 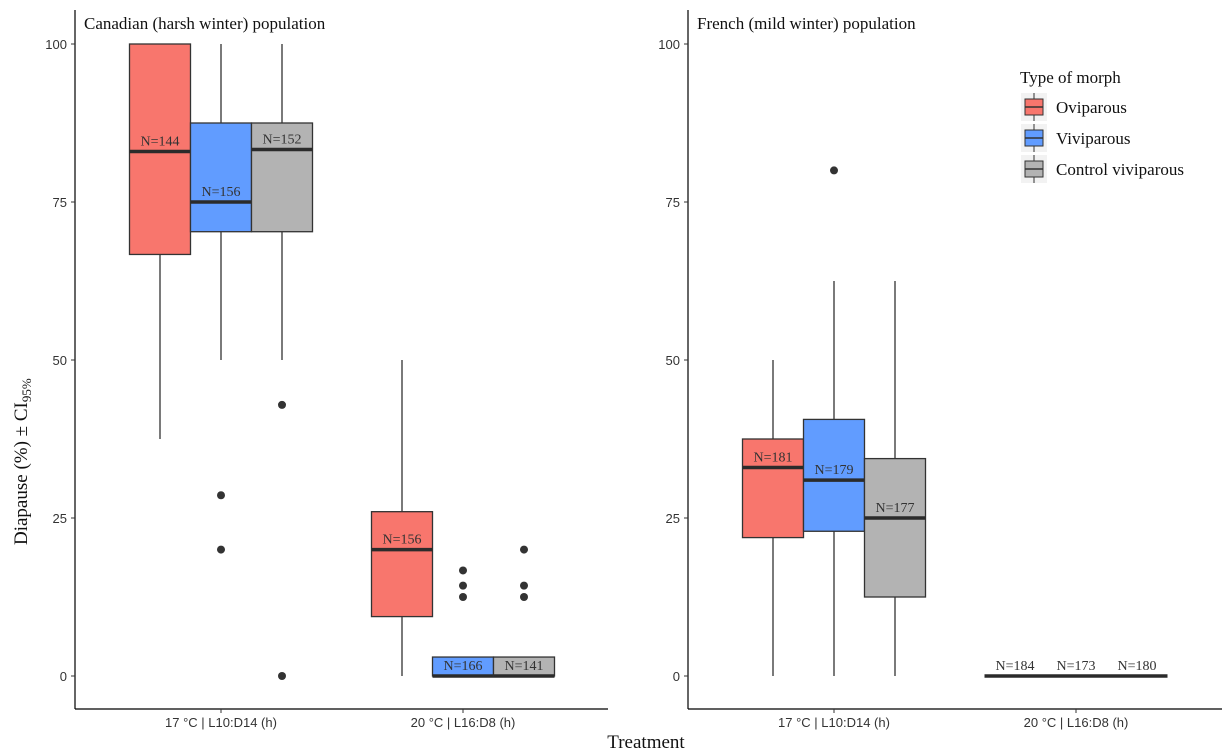 I want to click on box-viviparous-1: N=179, so click(x=834, y=421).